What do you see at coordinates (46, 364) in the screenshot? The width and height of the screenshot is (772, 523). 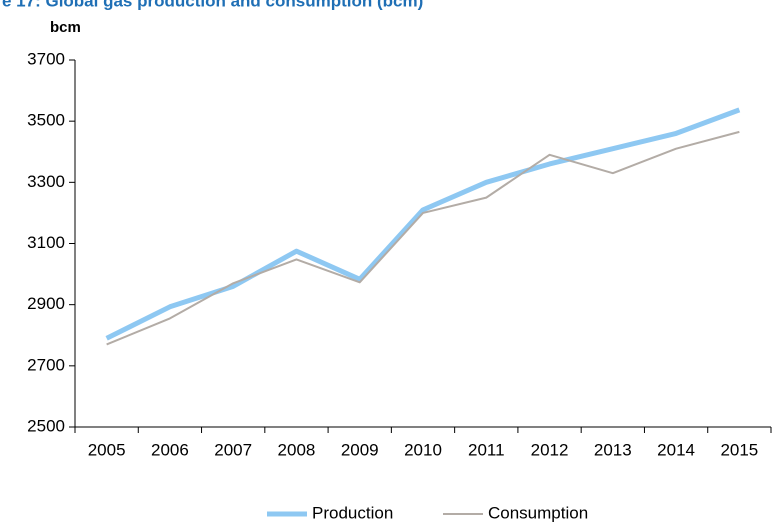 I see `y-tick-label: 2700` at bounding box center [46, 364].